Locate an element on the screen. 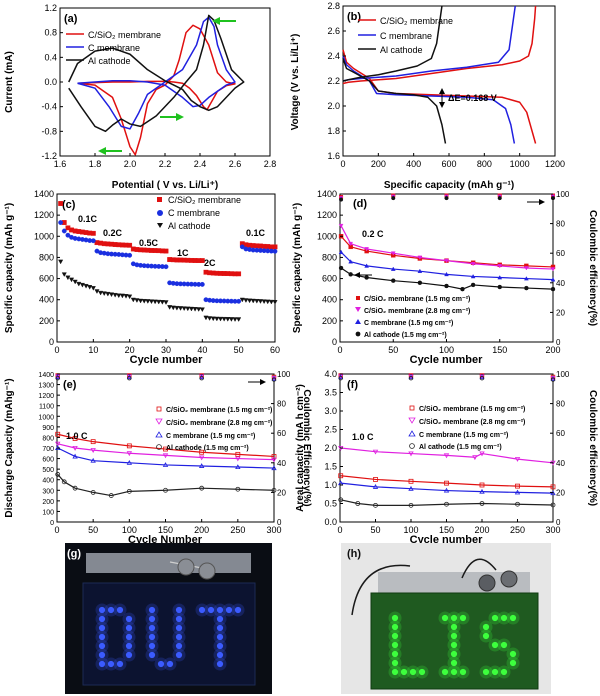  legend-label-e-1: C/SiO₂ membrane (2.8 mg cm⁻²) is located at coordinates (219, 423).